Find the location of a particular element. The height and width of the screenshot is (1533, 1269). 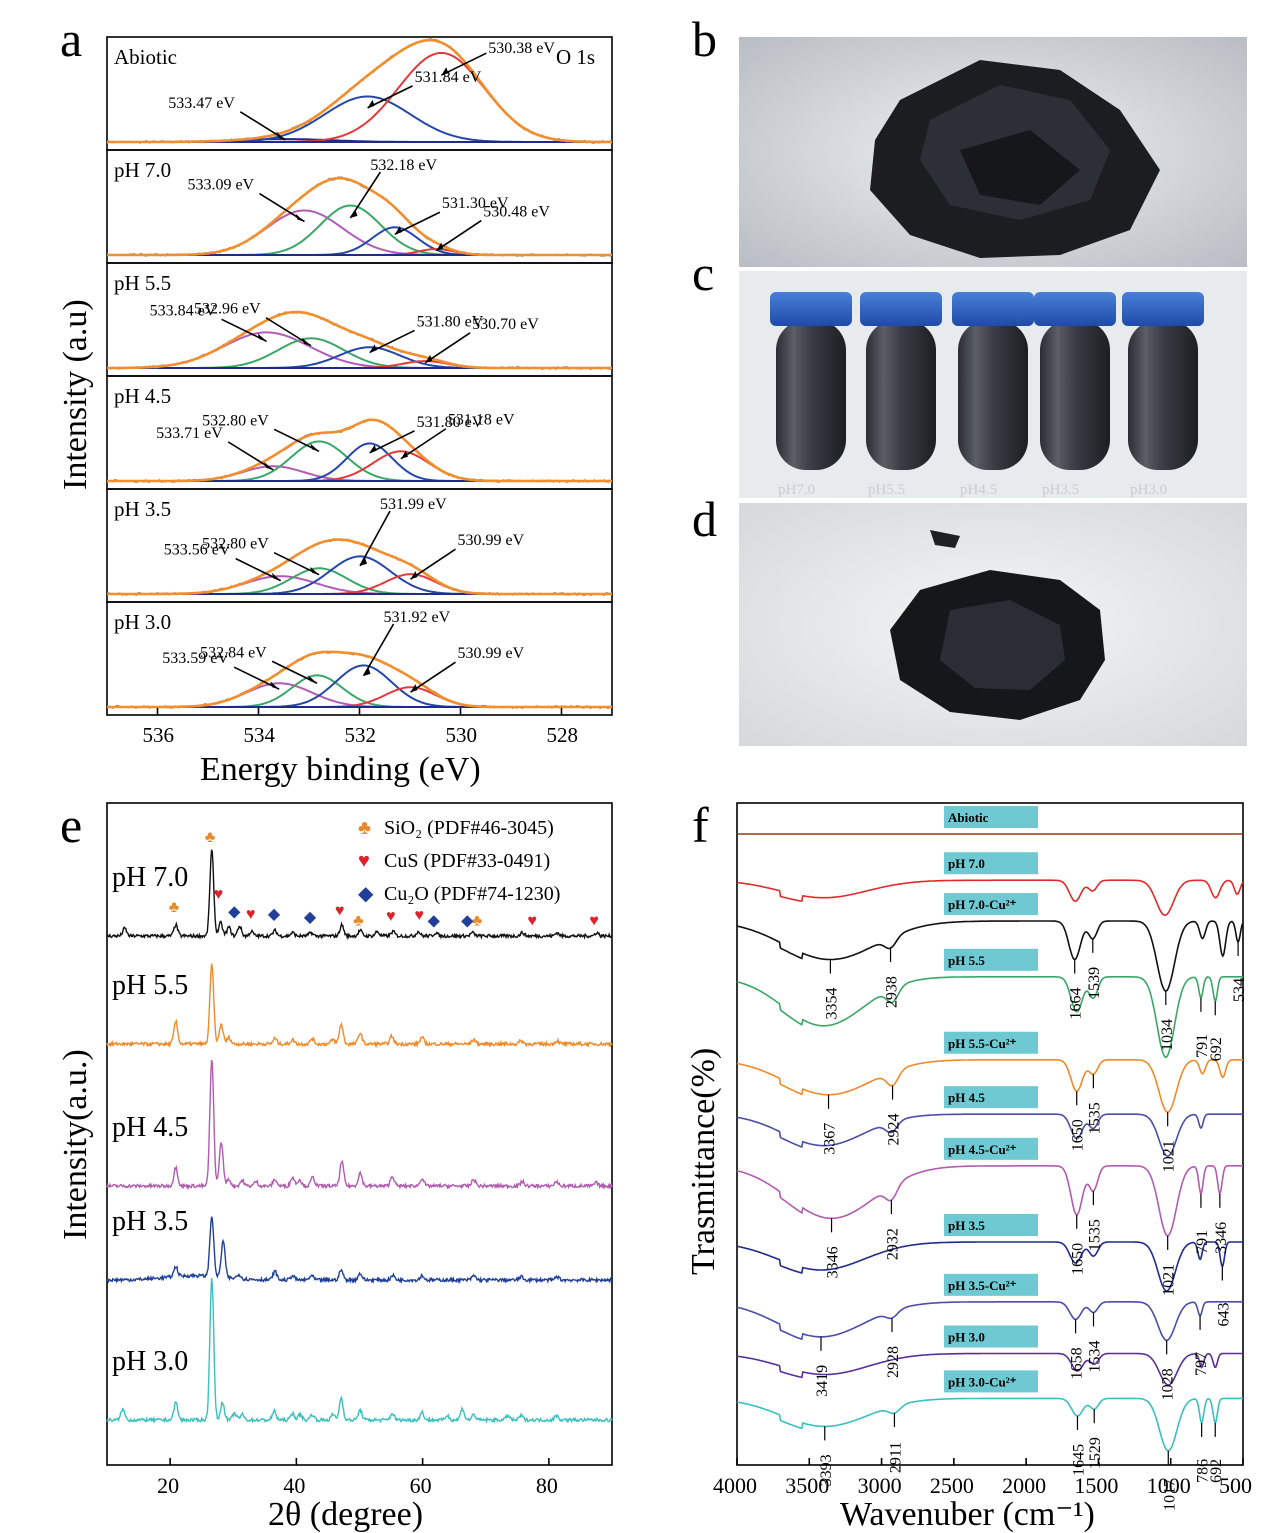

xps-peak-label: 530.70 eV is located at coordinates (505, 324).